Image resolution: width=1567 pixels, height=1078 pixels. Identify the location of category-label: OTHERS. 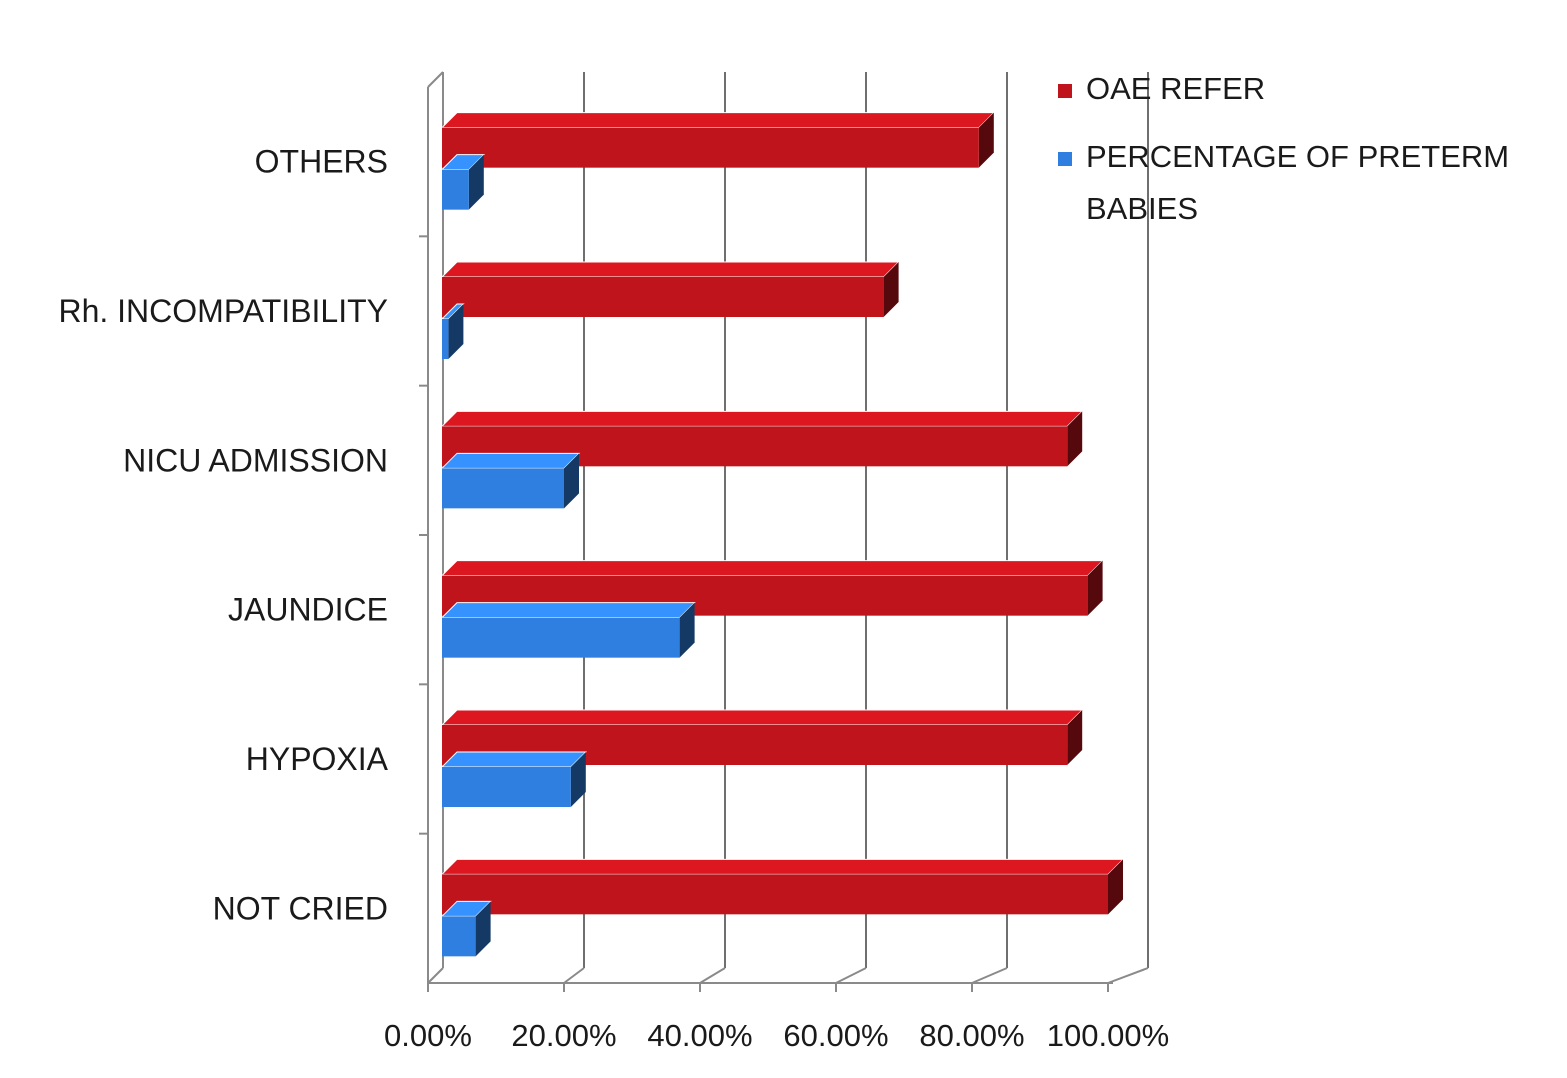
(321, 162).